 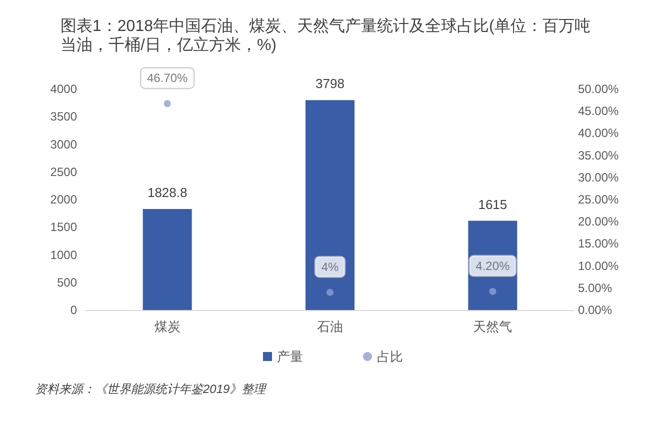 I want to click on y2-tick-label: 5.00%, so click(x=595, y=287).